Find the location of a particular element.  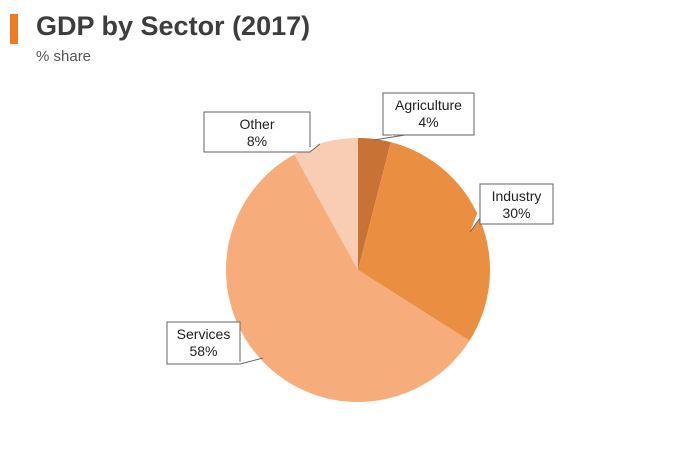

slice-value-label: 4% is located at coordinates (428, 122).